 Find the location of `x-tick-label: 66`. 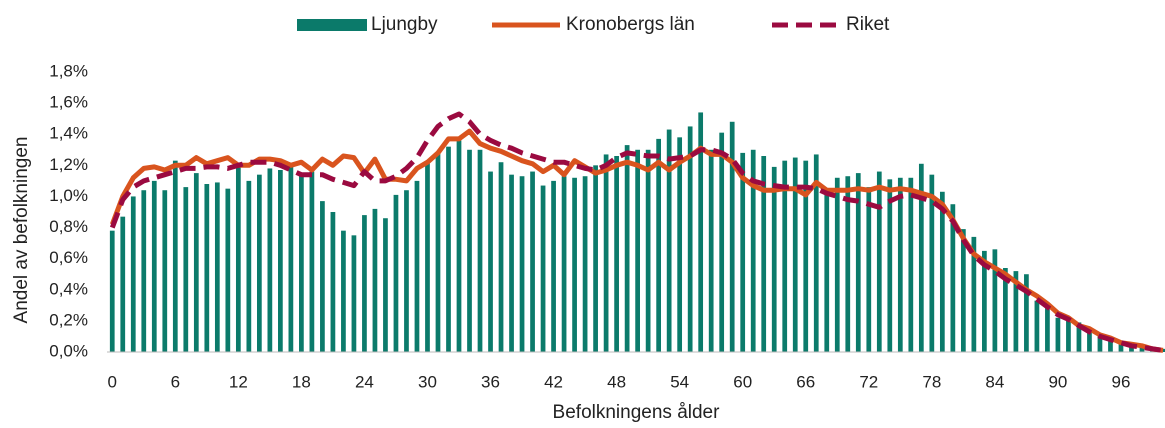

x-tick-label: 66 is located at coordinates (805, 381).